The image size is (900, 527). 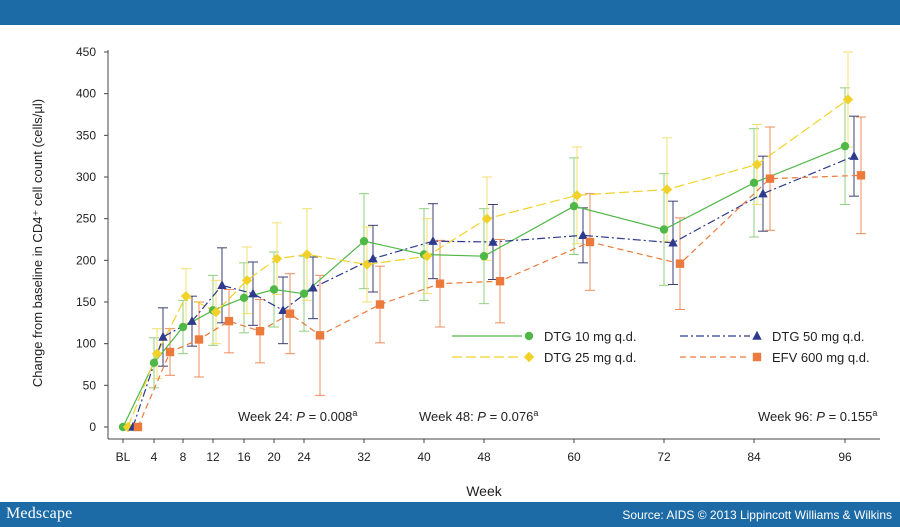 I want to click on x-axis-label: Week, so click(x=484, y=491).